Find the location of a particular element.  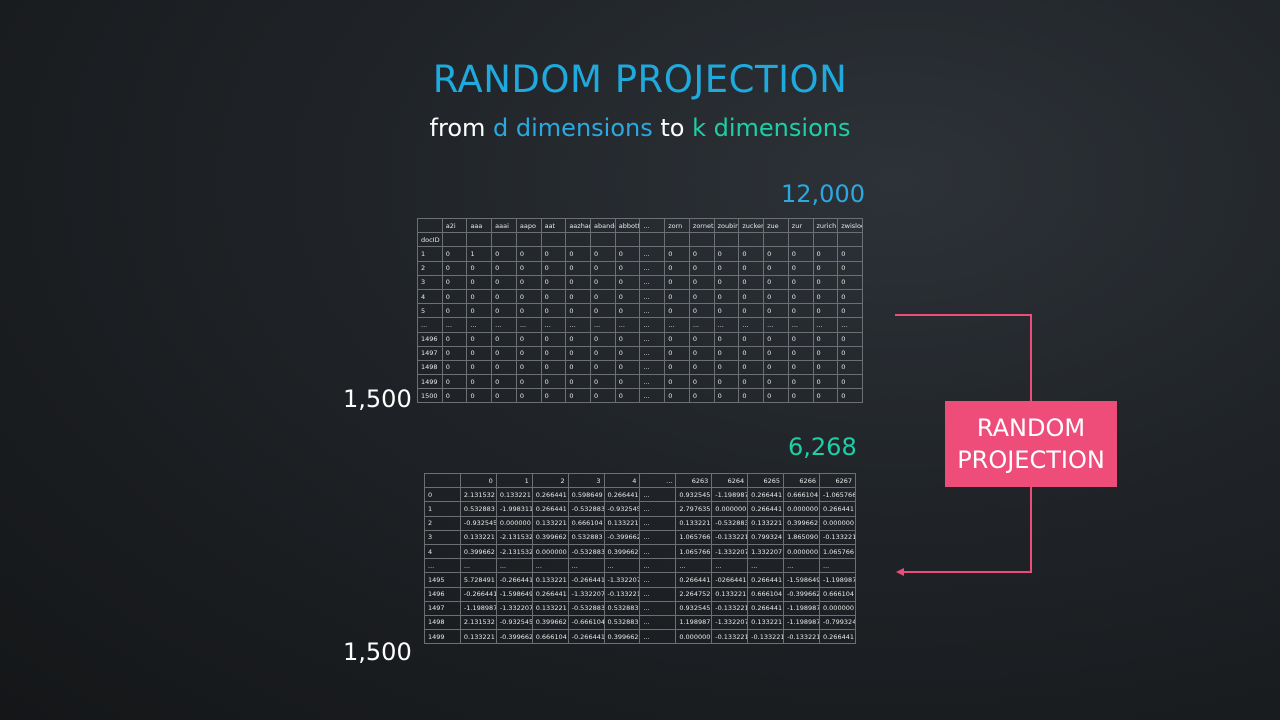

subtitle-to: to is located at coordinates (672, 128).